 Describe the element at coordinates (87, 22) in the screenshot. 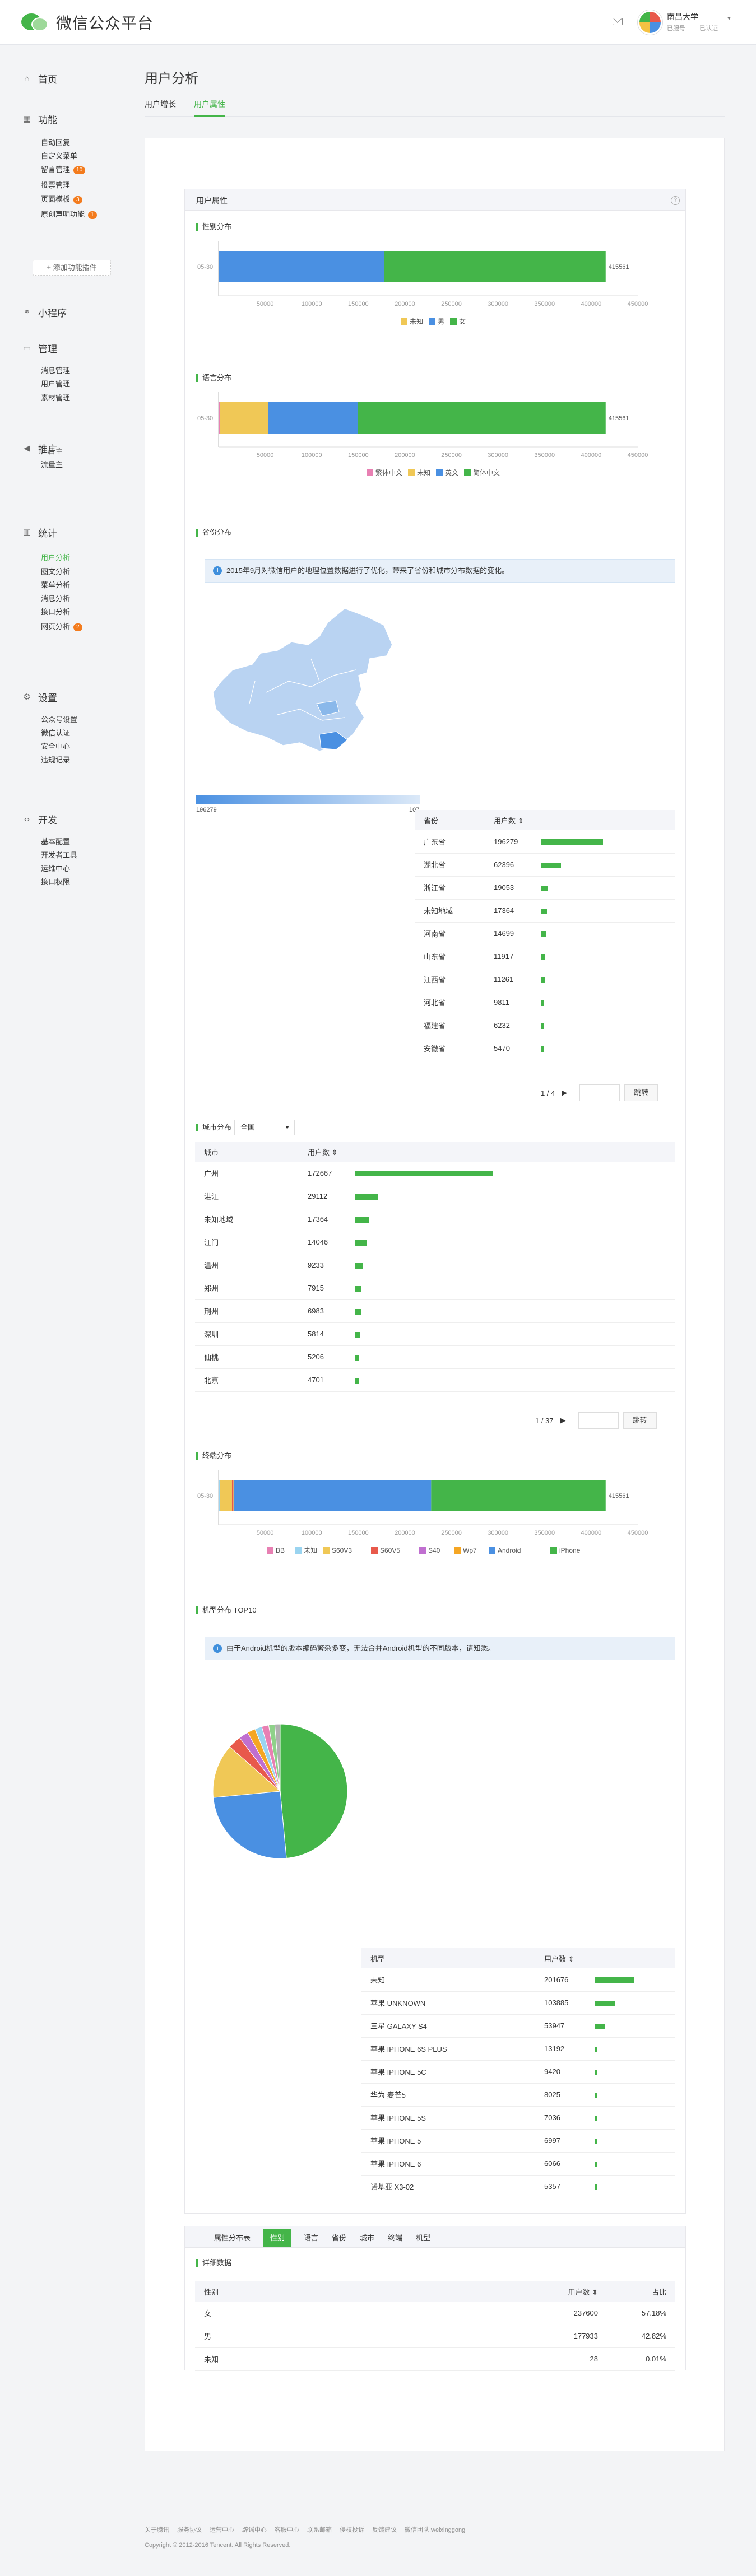

I see `logo: 微信公众平台` at that location.